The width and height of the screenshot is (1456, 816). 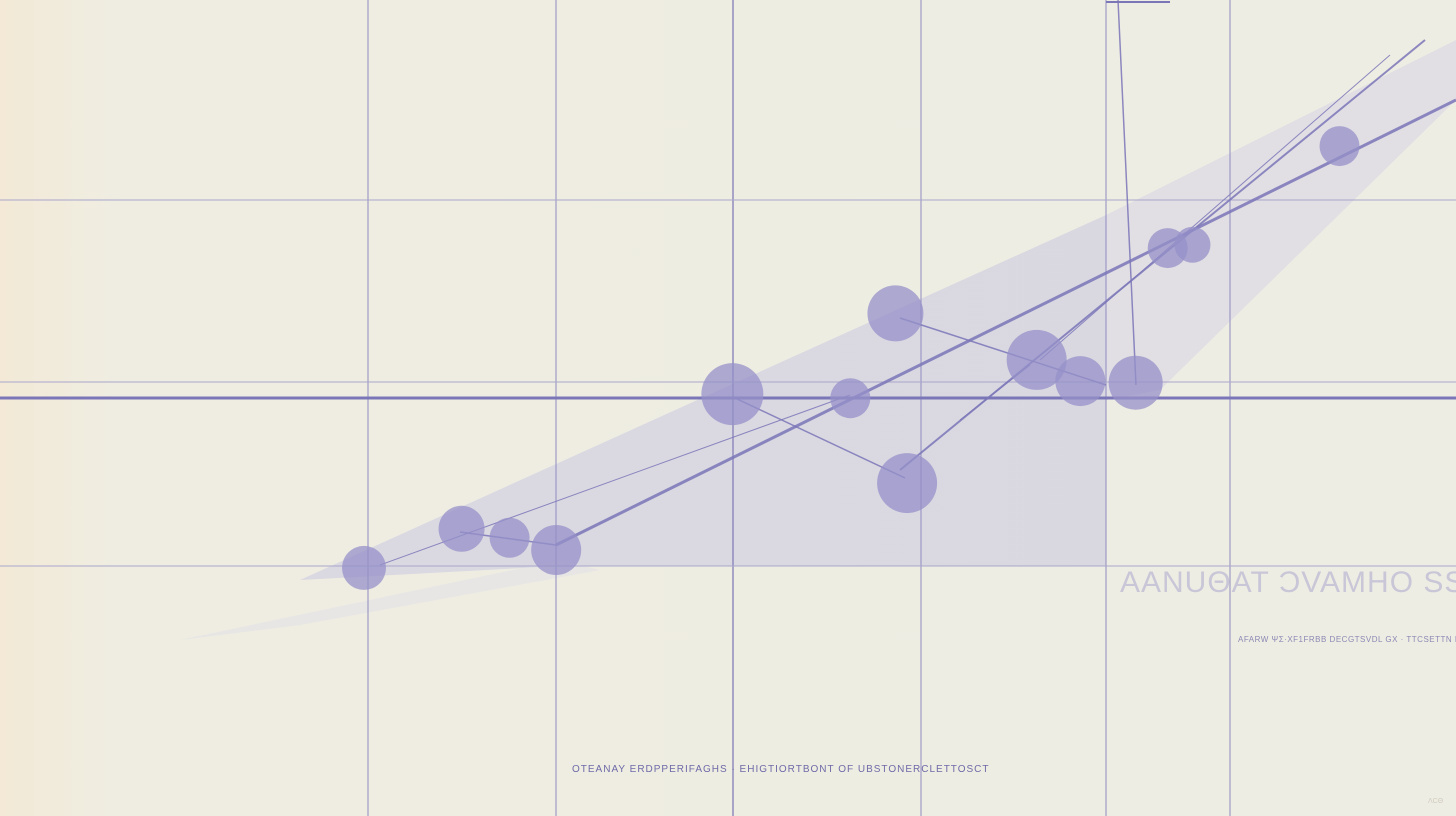 What do you see at coordinates (1288, 582) in the screenshot?
I see `watermark-title: AANUΘAT ƆVAMHO SS` at bounding box center [1288, 582].